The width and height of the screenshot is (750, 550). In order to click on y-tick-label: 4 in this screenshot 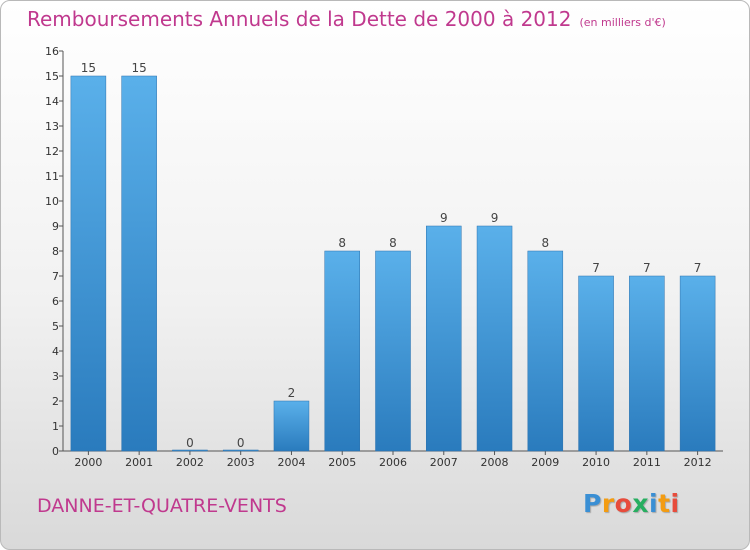, I will do `click(55, 351)`.